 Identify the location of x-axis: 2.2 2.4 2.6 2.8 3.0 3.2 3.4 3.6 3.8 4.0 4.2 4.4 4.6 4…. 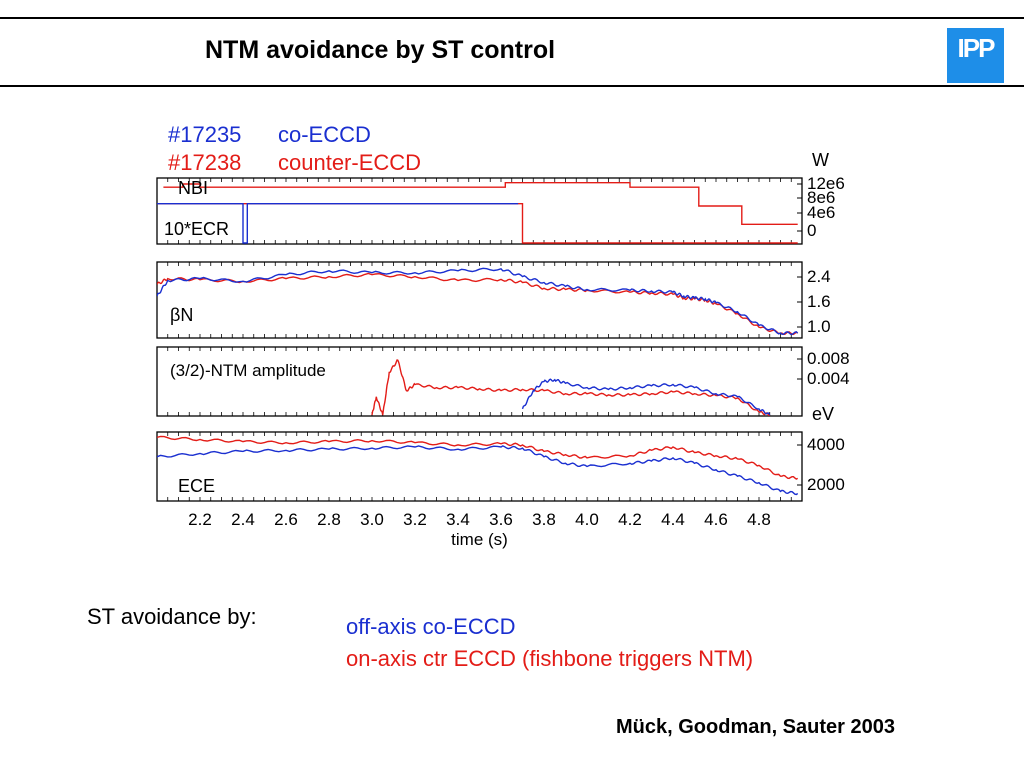
(479, 529).